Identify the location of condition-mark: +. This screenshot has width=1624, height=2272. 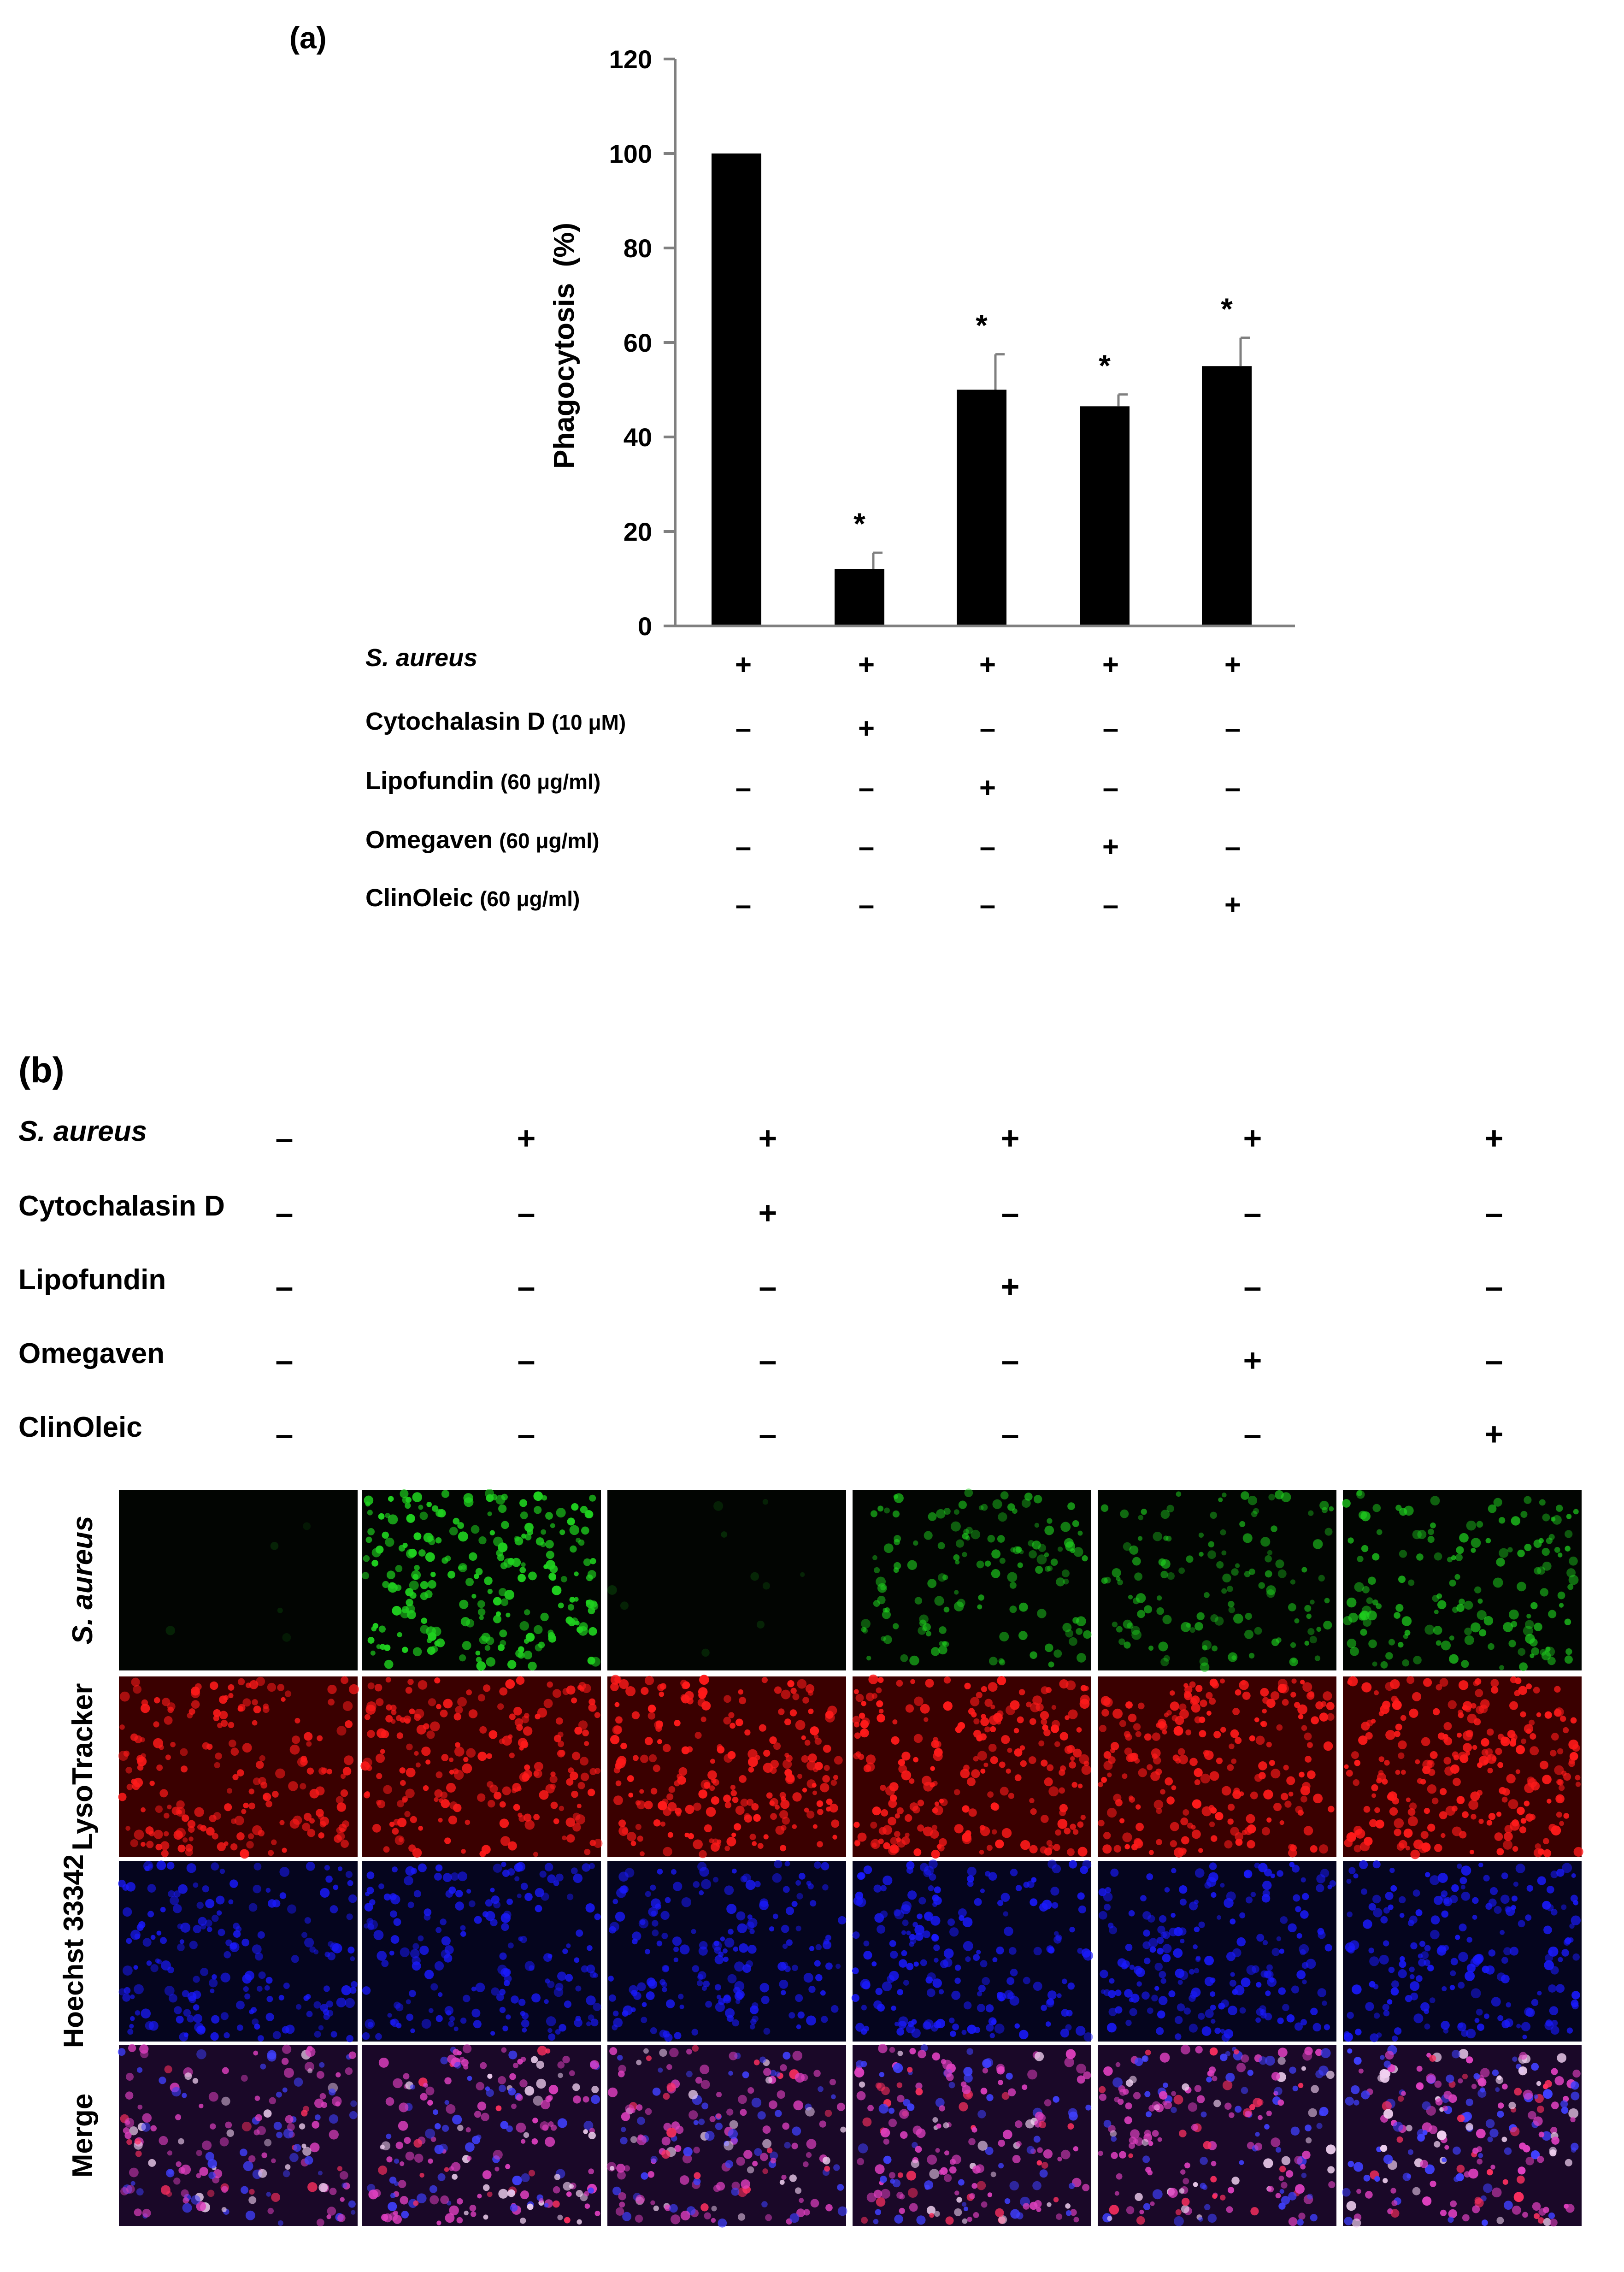
(1494, 1138).